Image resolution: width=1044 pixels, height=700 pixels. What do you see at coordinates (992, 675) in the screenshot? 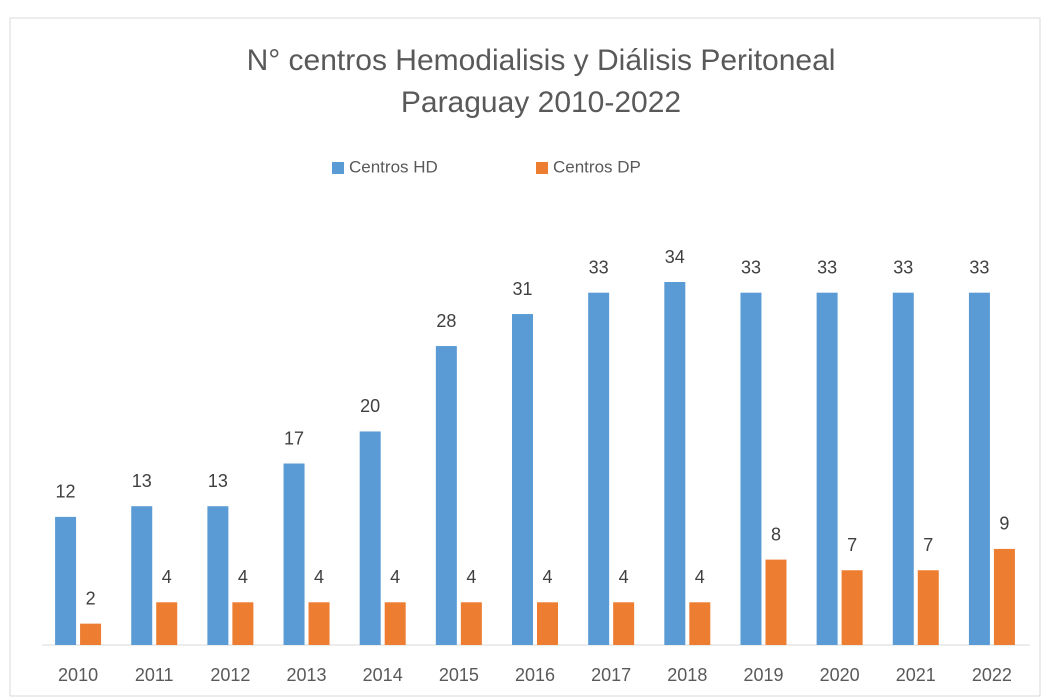
I see `x-tick-label: 2022` at bounding box center [992, 675].